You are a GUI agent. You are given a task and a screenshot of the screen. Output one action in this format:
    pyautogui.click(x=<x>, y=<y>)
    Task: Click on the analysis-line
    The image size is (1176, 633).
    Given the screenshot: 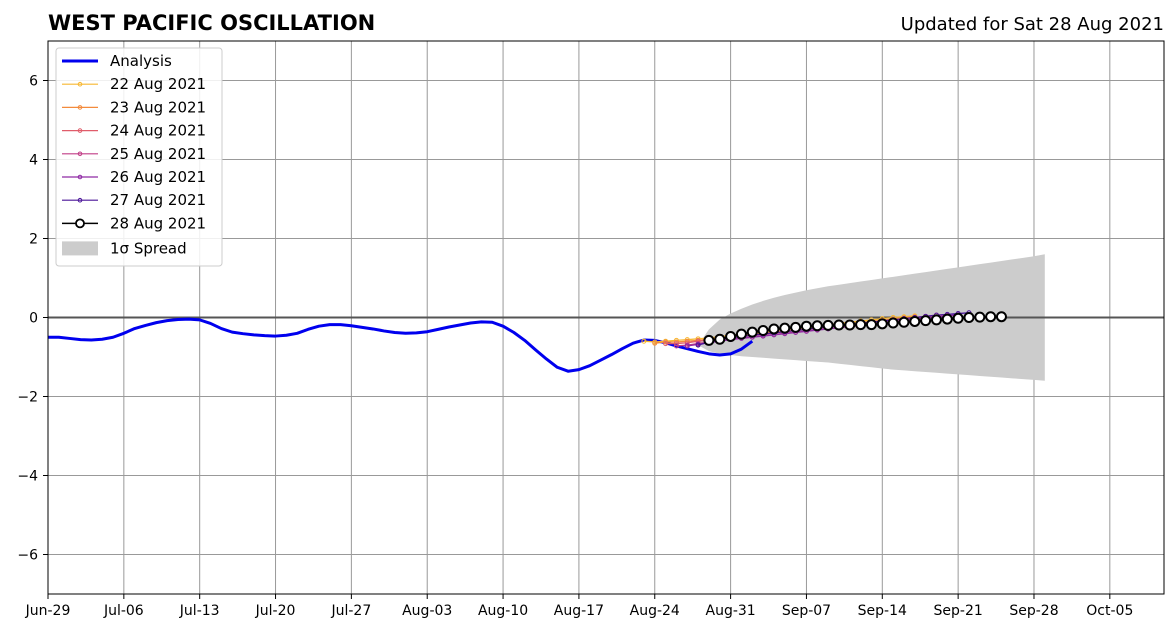 What is the action you would take?
    pyautogui.click(x=401, y=345)
    